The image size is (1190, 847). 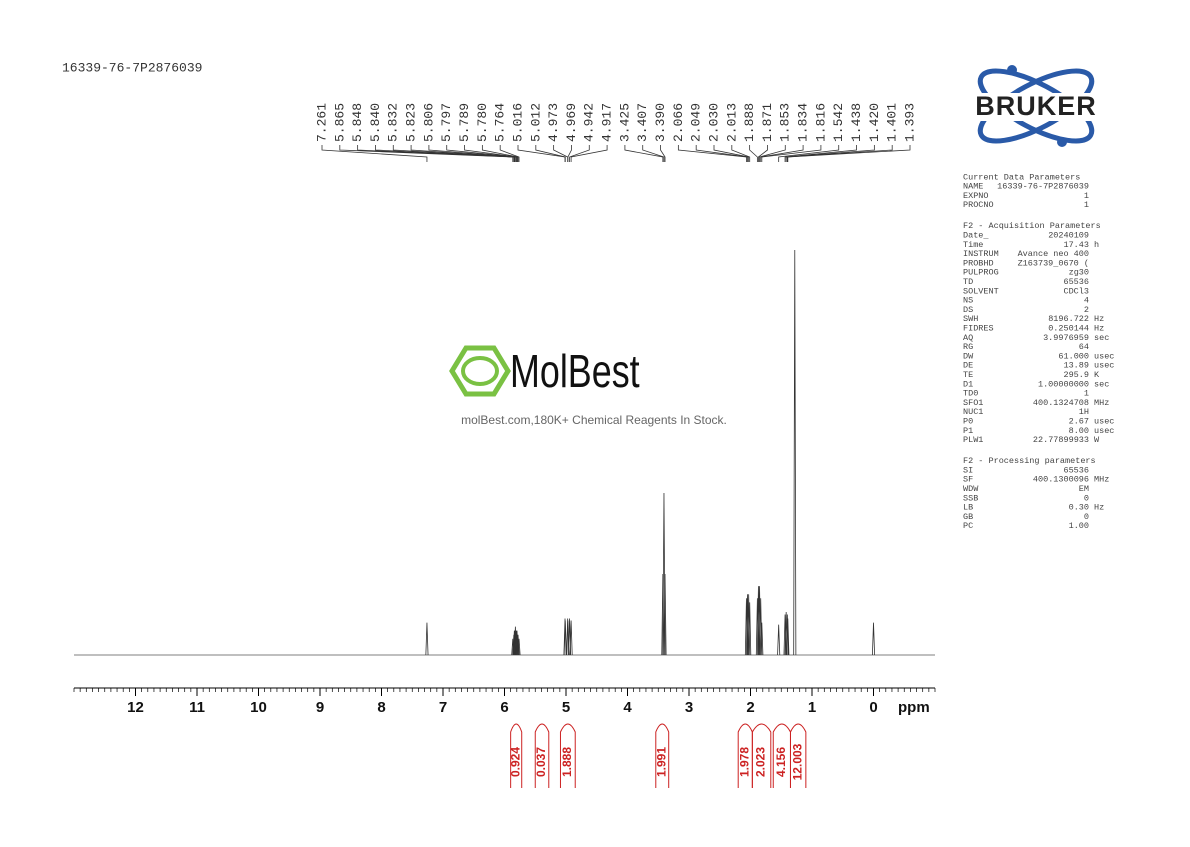 I want to click on logo-orbit, so click(x=1036, y=106).